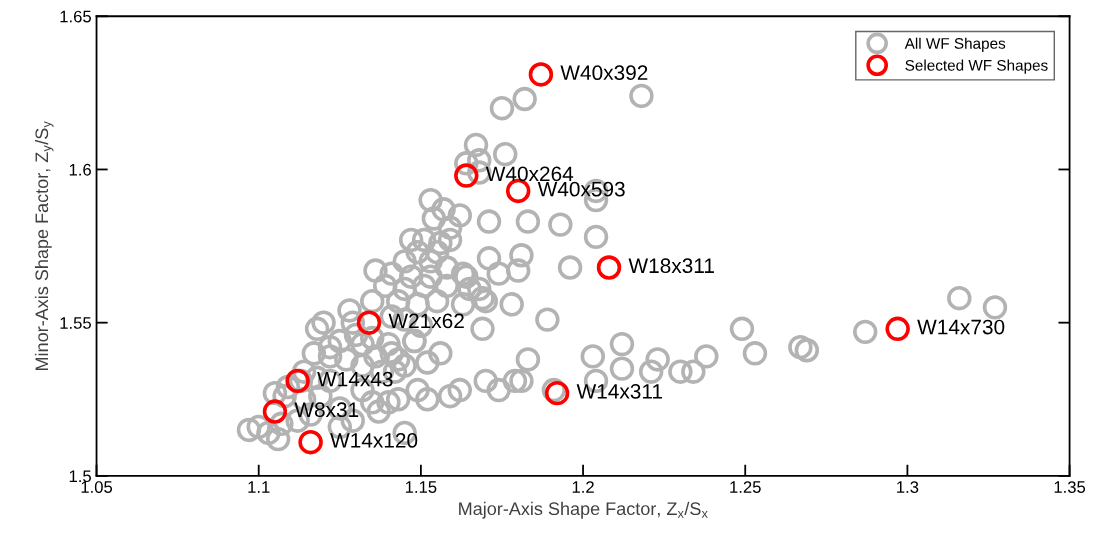 This screenshot has width=1097, height=542. Describe the element at coordinates (374, 440) in the screenshot. I see `annotation: W14x120` at that location.